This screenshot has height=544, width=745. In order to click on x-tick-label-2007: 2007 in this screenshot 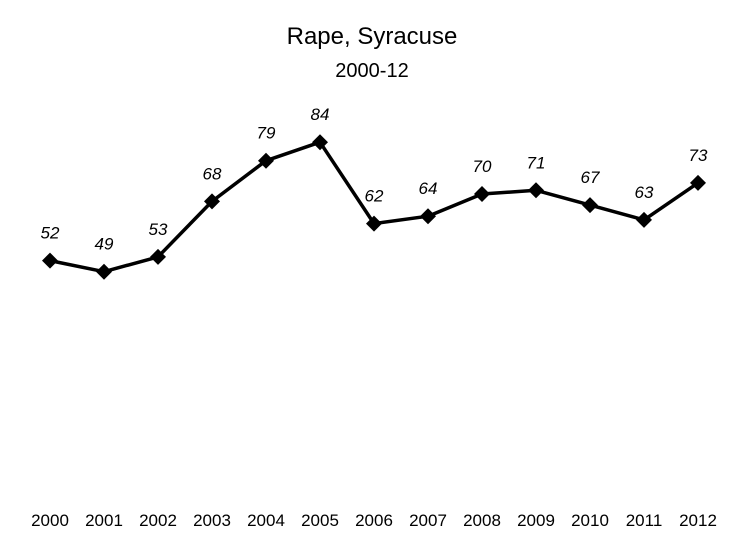, I will do `click(428, 520)`.